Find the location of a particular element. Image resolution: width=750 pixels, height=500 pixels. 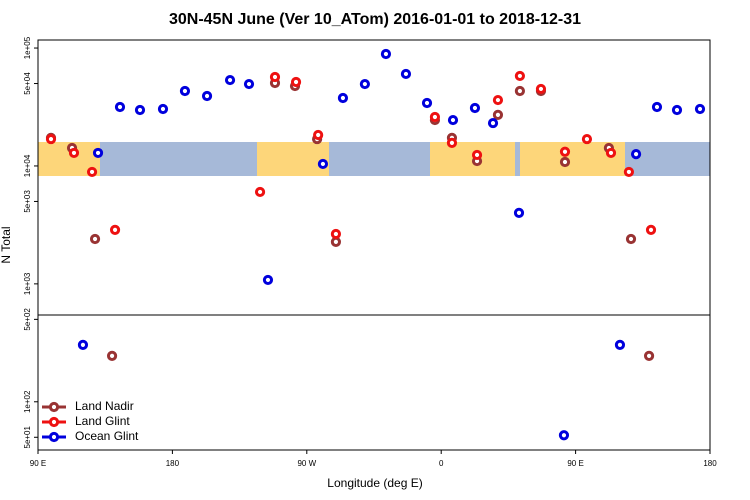

legend-label: Land Nadir is located at coordinates (104, 406).